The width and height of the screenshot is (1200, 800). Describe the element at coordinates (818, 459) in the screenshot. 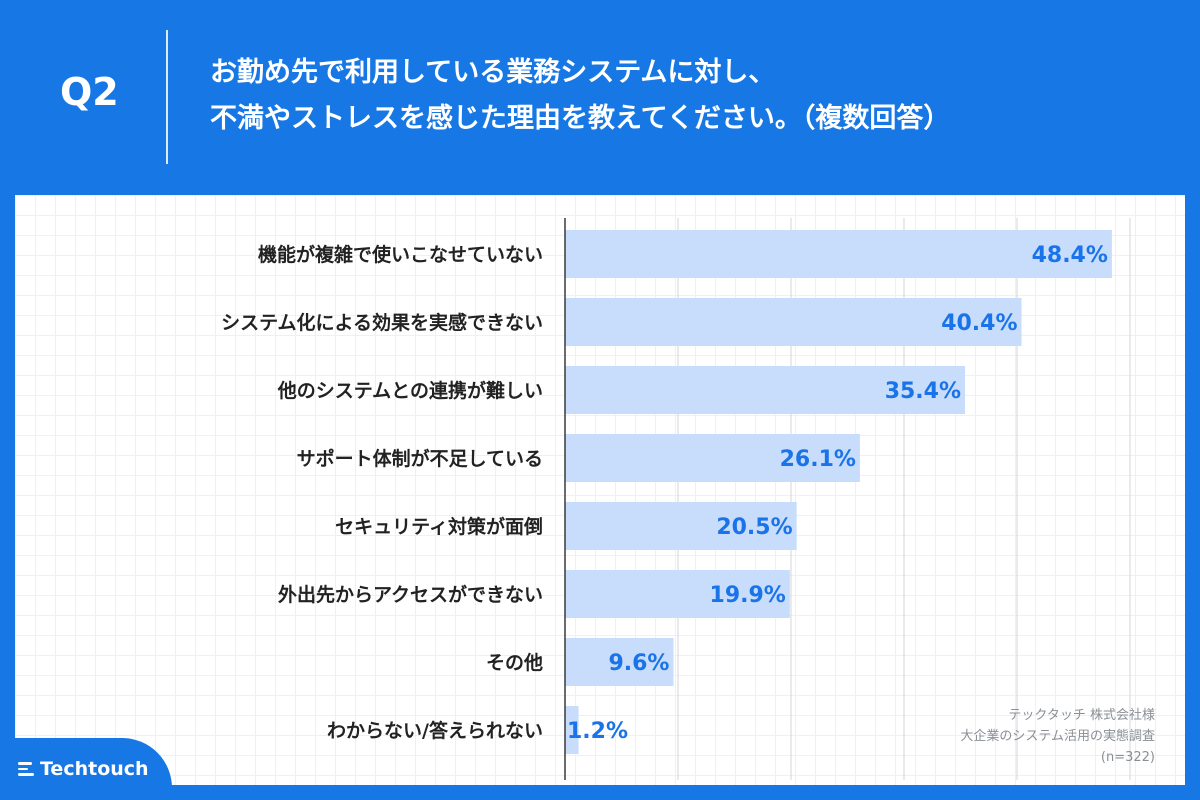

I see `value-label: 26.1%` at that location.